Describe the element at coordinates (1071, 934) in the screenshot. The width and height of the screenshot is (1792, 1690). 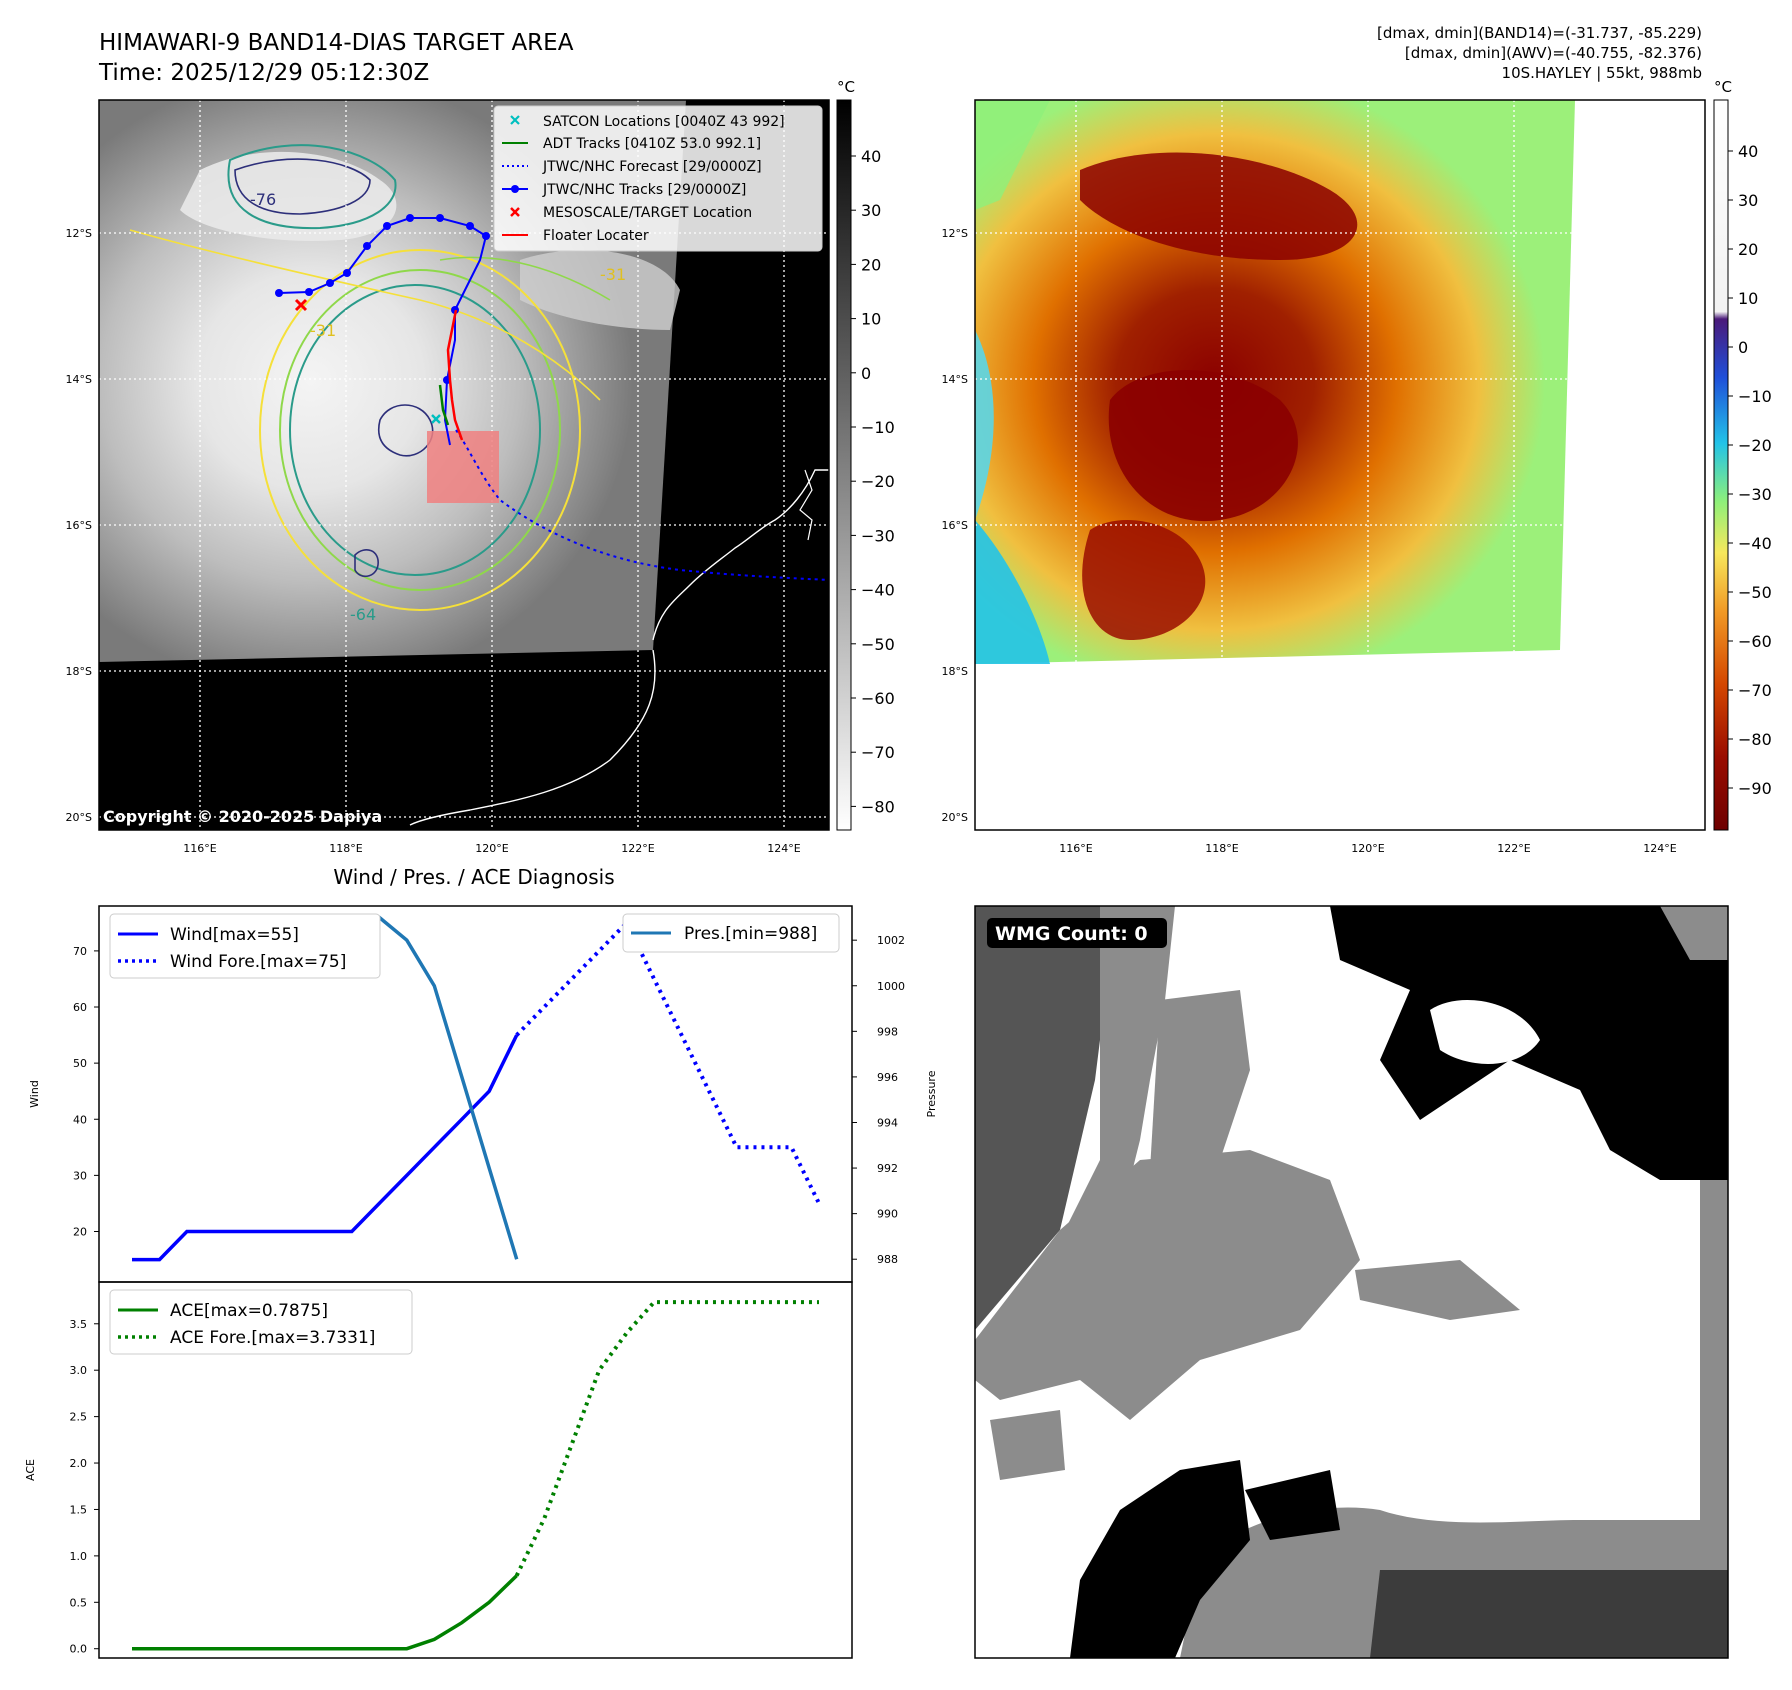
I see `wmg-count: WMG Count: 0` at that location.